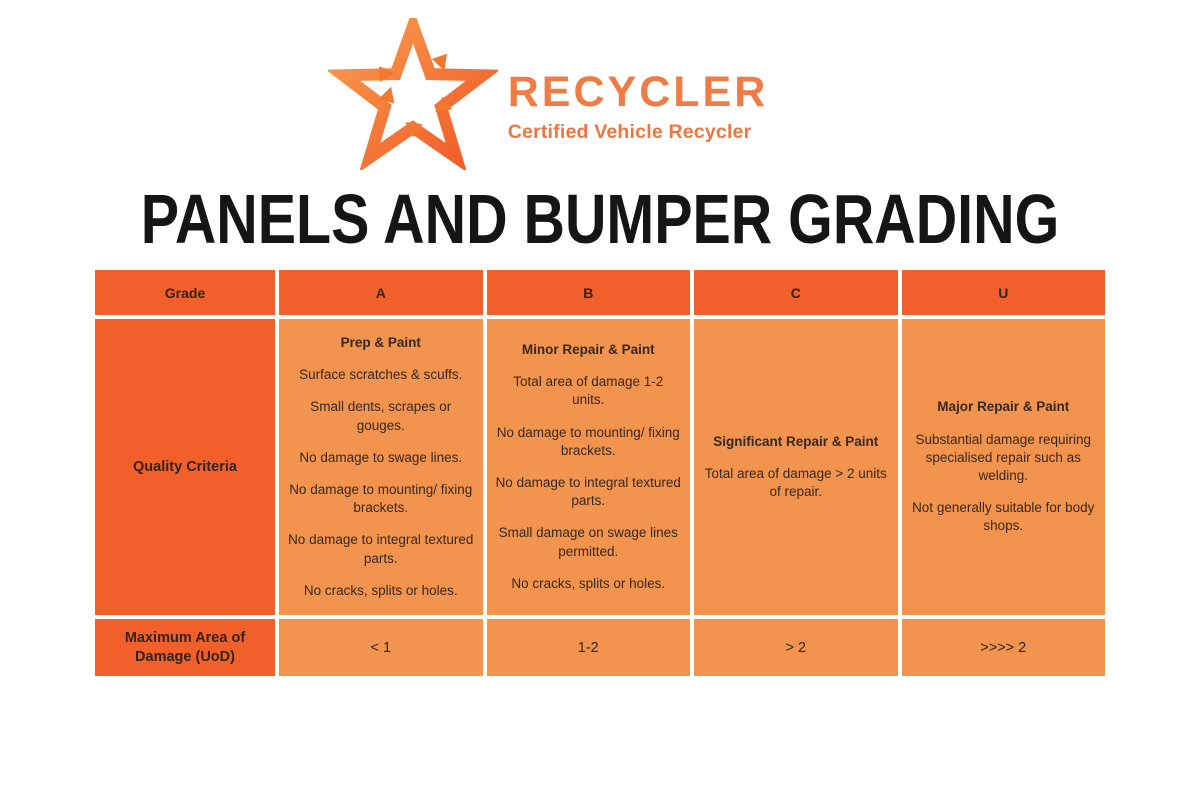 The height and width of the screenshot is (800, 1200). I want to click on row-label-max-damage: Maximum Area of Damage (UoD), so click(185, 647).